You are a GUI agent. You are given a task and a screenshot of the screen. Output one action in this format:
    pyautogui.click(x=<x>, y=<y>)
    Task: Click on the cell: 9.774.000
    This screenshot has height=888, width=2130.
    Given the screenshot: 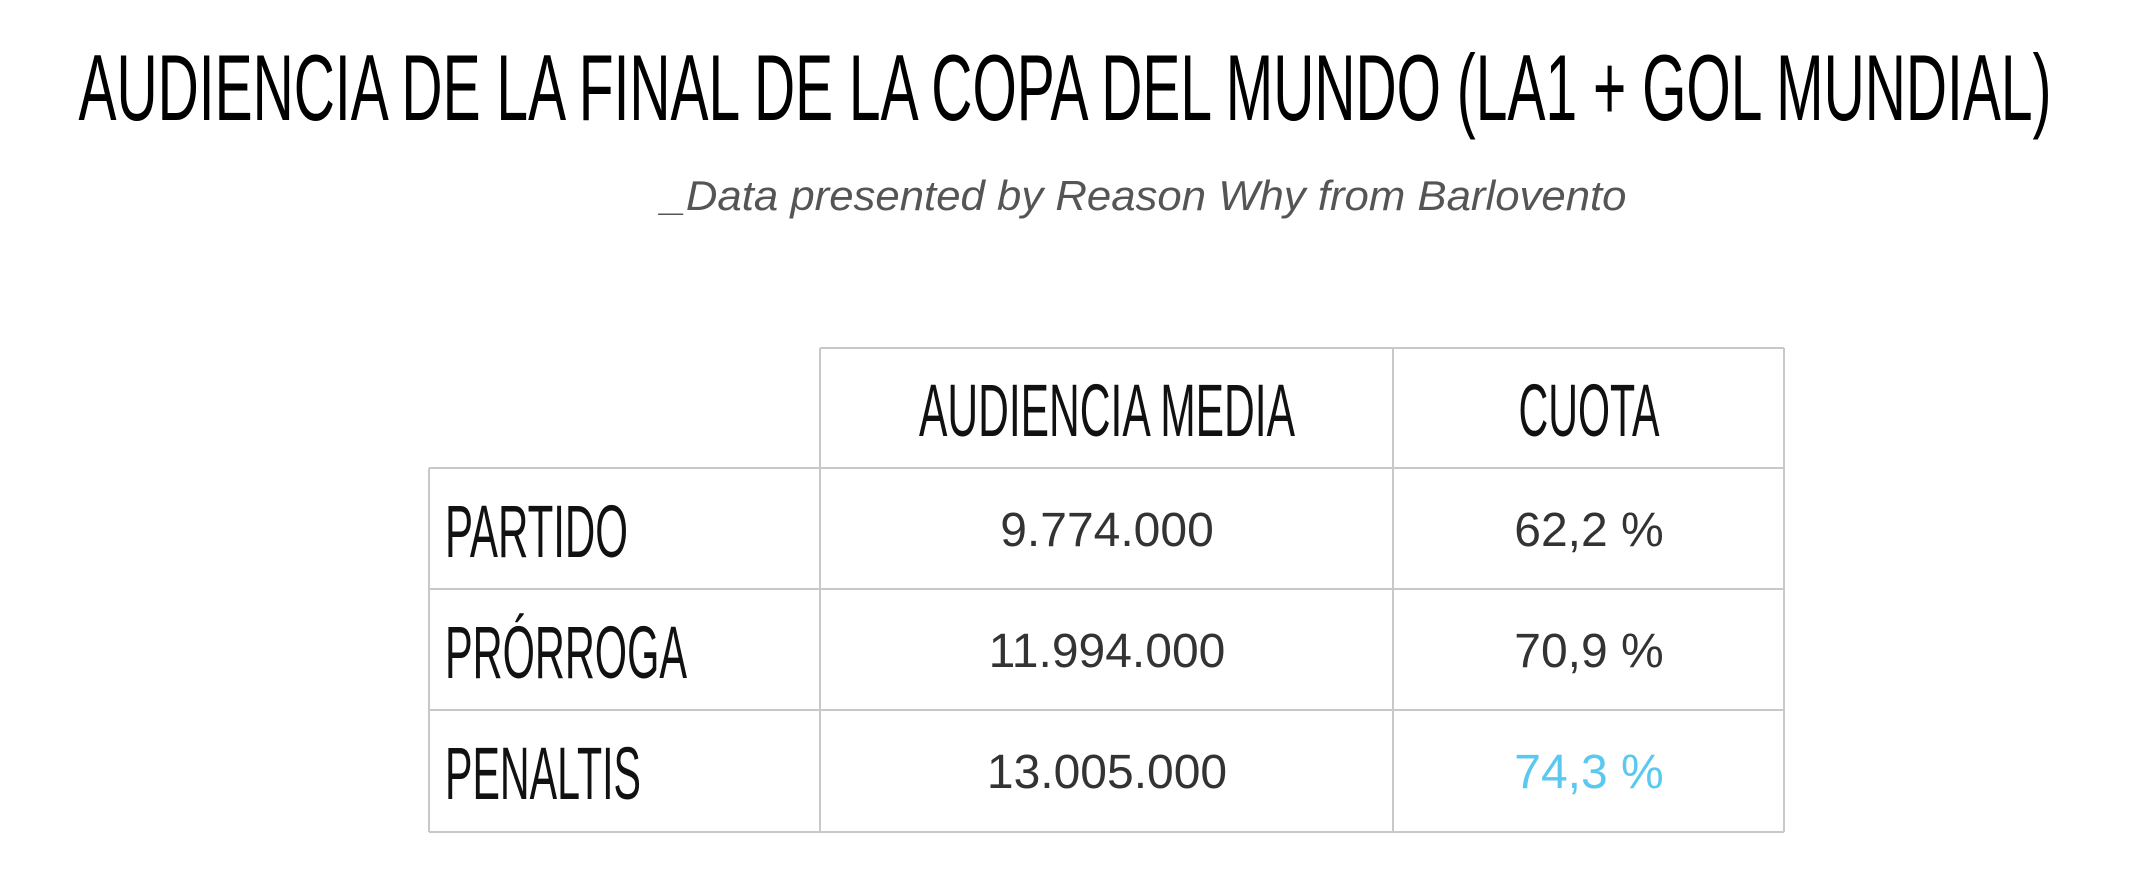 What is the action you would take?
    pyautogui.click(x=1107, y=530)
    